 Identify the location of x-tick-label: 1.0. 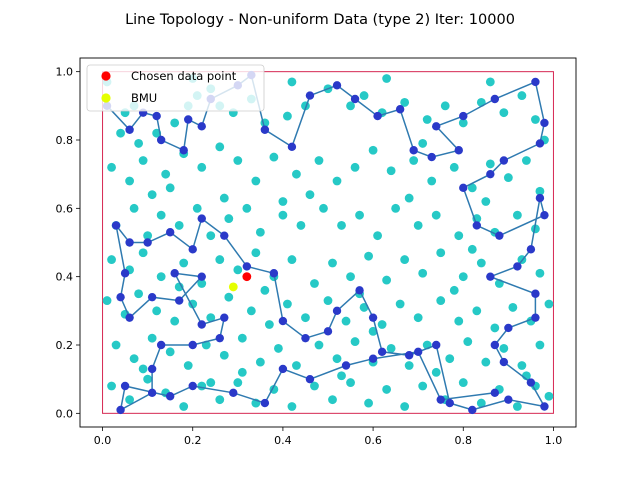
(554, 440).